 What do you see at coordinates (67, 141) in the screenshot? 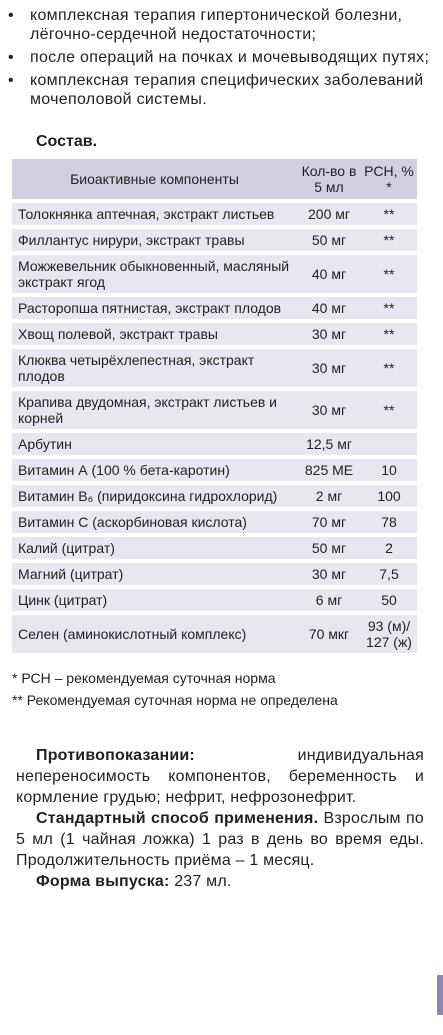
I see `composition-title: Состав.` at bounding box center [67, 141].